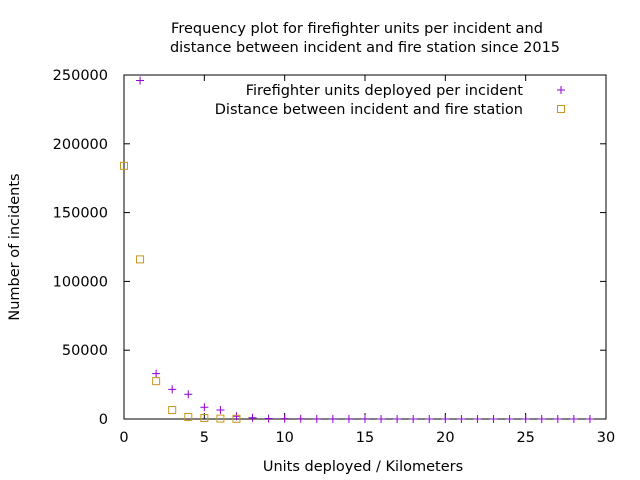 This screenshot has height=480, width=640. Describe the element at coordinates (103, 420) in the screenshot. I see `y-tick-label: 0` at that location.